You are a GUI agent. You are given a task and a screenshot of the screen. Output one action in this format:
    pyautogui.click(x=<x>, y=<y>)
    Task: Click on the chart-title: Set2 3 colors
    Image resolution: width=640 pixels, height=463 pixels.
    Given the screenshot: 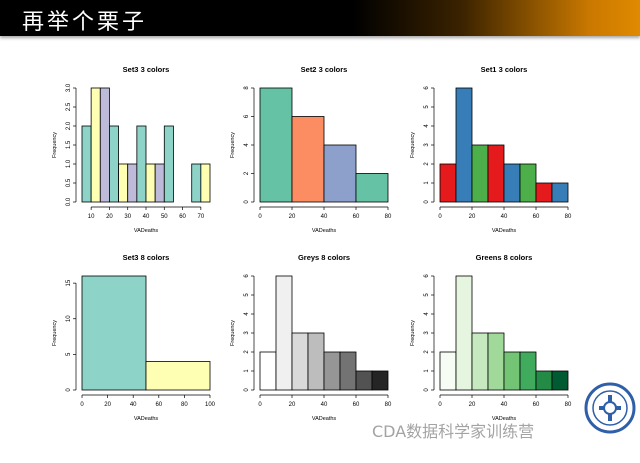 What is the action you would take?
    pyautogui.click(x=324, y=69)
    